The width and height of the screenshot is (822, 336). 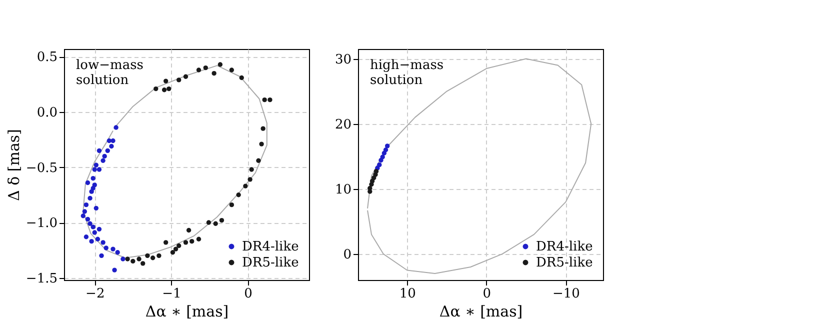 I want to click on y-tick-label: −1.0, so click(x=42, y=224).